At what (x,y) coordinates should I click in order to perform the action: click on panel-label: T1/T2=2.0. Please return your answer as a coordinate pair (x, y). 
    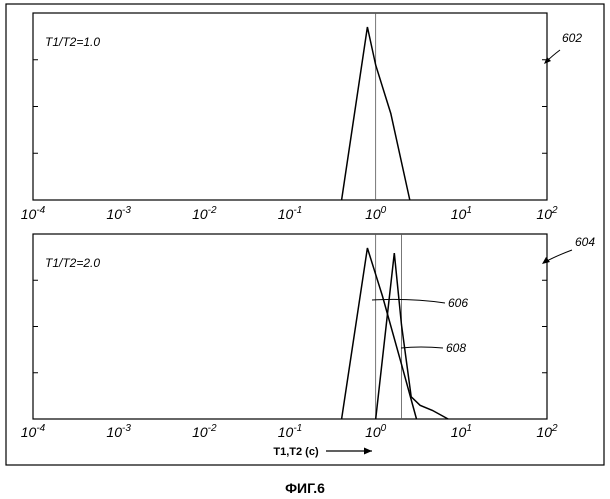
    Looking at the image, I should click on (72, 263).